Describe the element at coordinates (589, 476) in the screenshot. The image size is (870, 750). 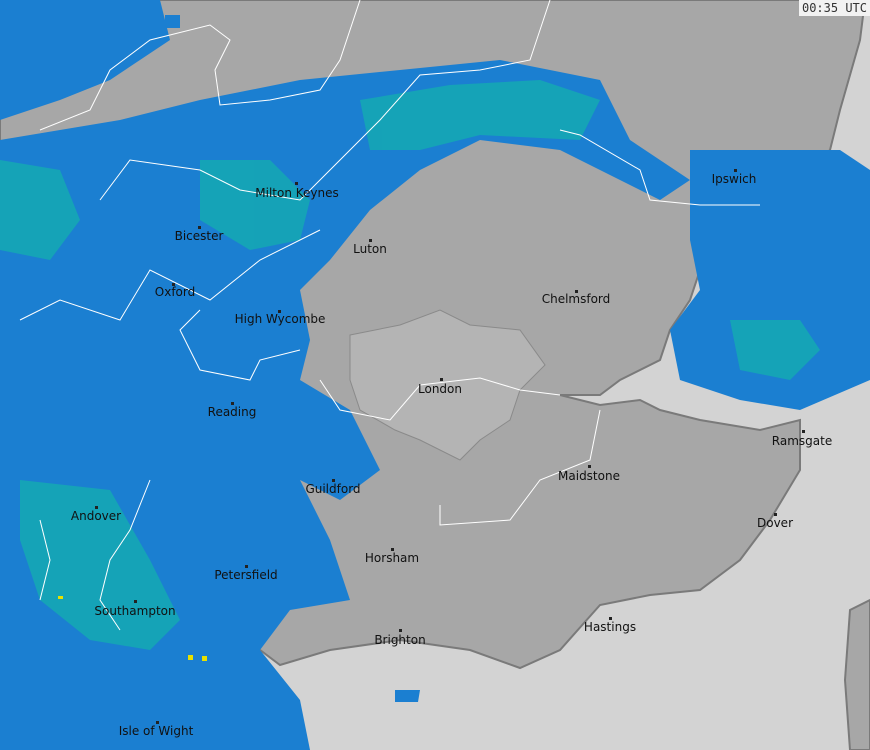
I see `town-label: Maidstone` at that location.